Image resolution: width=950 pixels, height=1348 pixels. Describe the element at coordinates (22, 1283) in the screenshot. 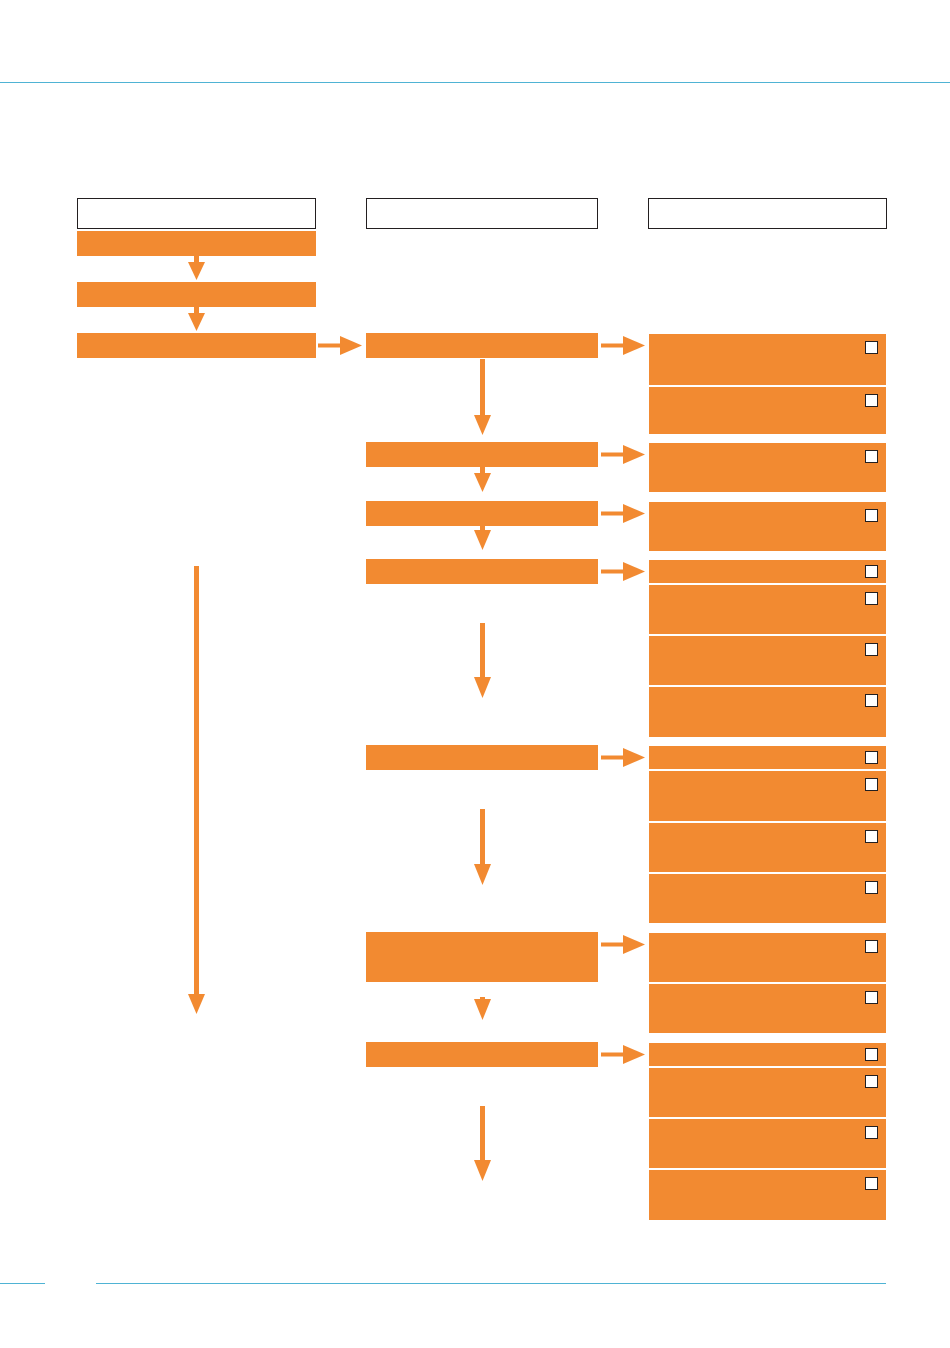

I see `bottom-rule-left` at that location.